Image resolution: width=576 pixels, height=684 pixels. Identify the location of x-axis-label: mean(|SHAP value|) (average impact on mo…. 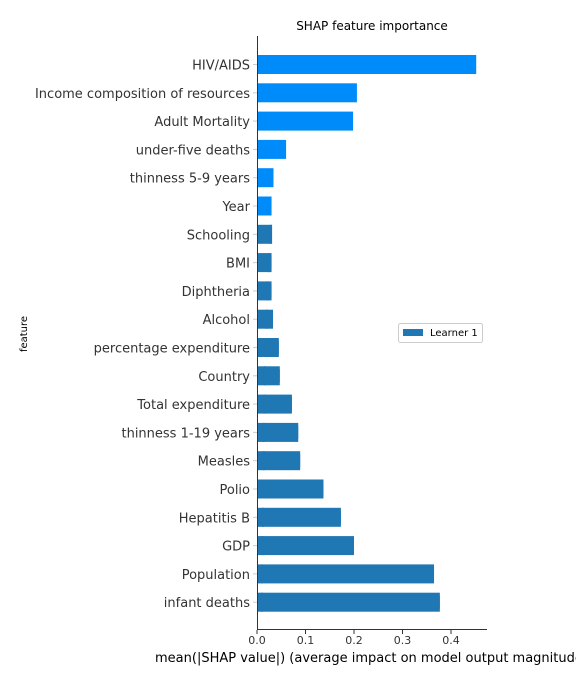
(365, 658).